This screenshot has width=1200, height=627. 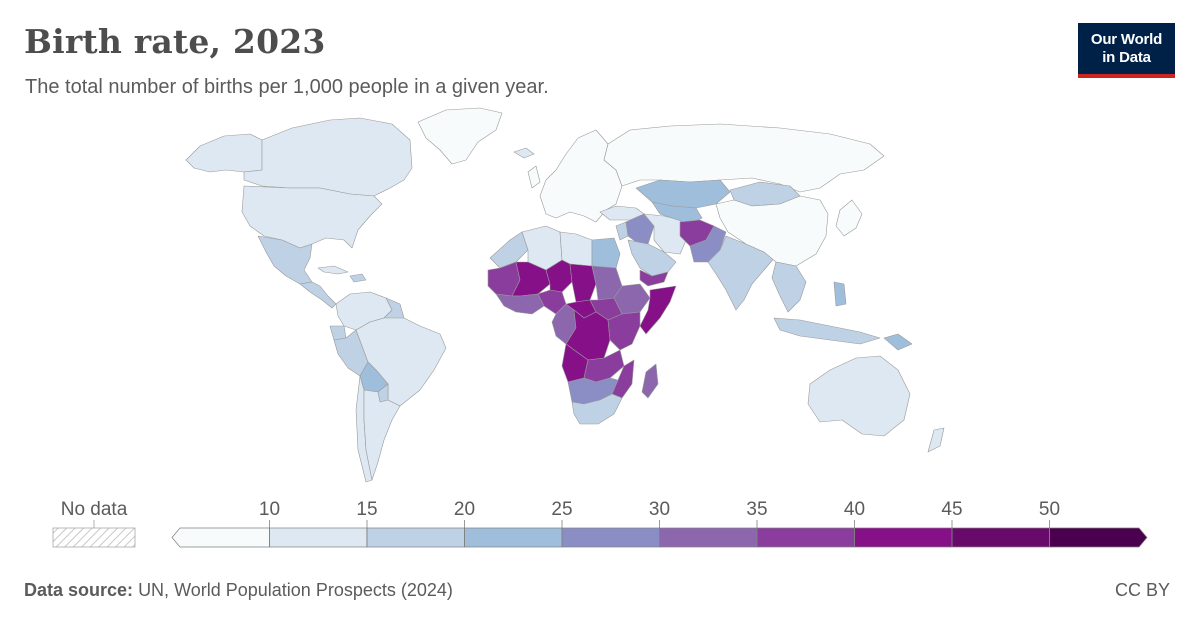 I want to click on map-region-united-states, so click(x=312, y=217).